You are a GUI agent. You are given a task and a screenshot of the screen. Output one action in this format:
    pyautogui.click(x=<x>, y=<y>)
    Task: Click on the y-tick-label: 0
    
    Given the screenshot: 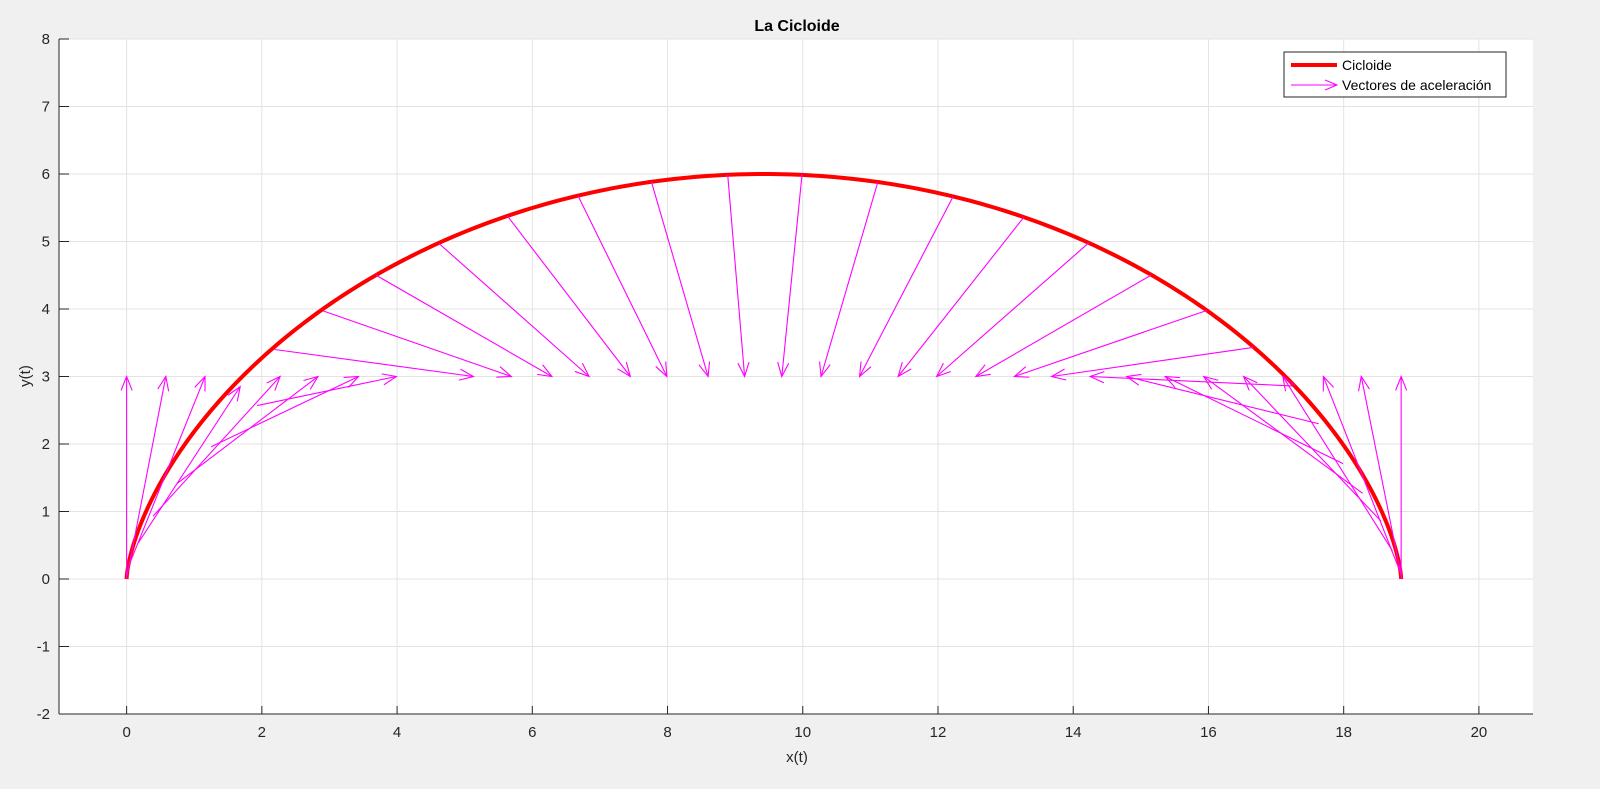 What is the action you would take?
    pyautogui.click(x=46, y=579)
    